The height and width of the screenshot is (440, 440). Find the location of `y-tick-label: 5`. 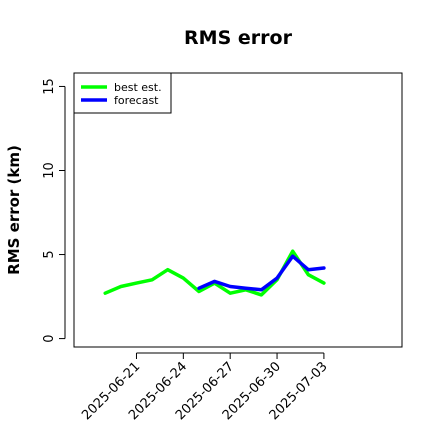

y-tick-label: 5 is located at coordinates (49, 254).